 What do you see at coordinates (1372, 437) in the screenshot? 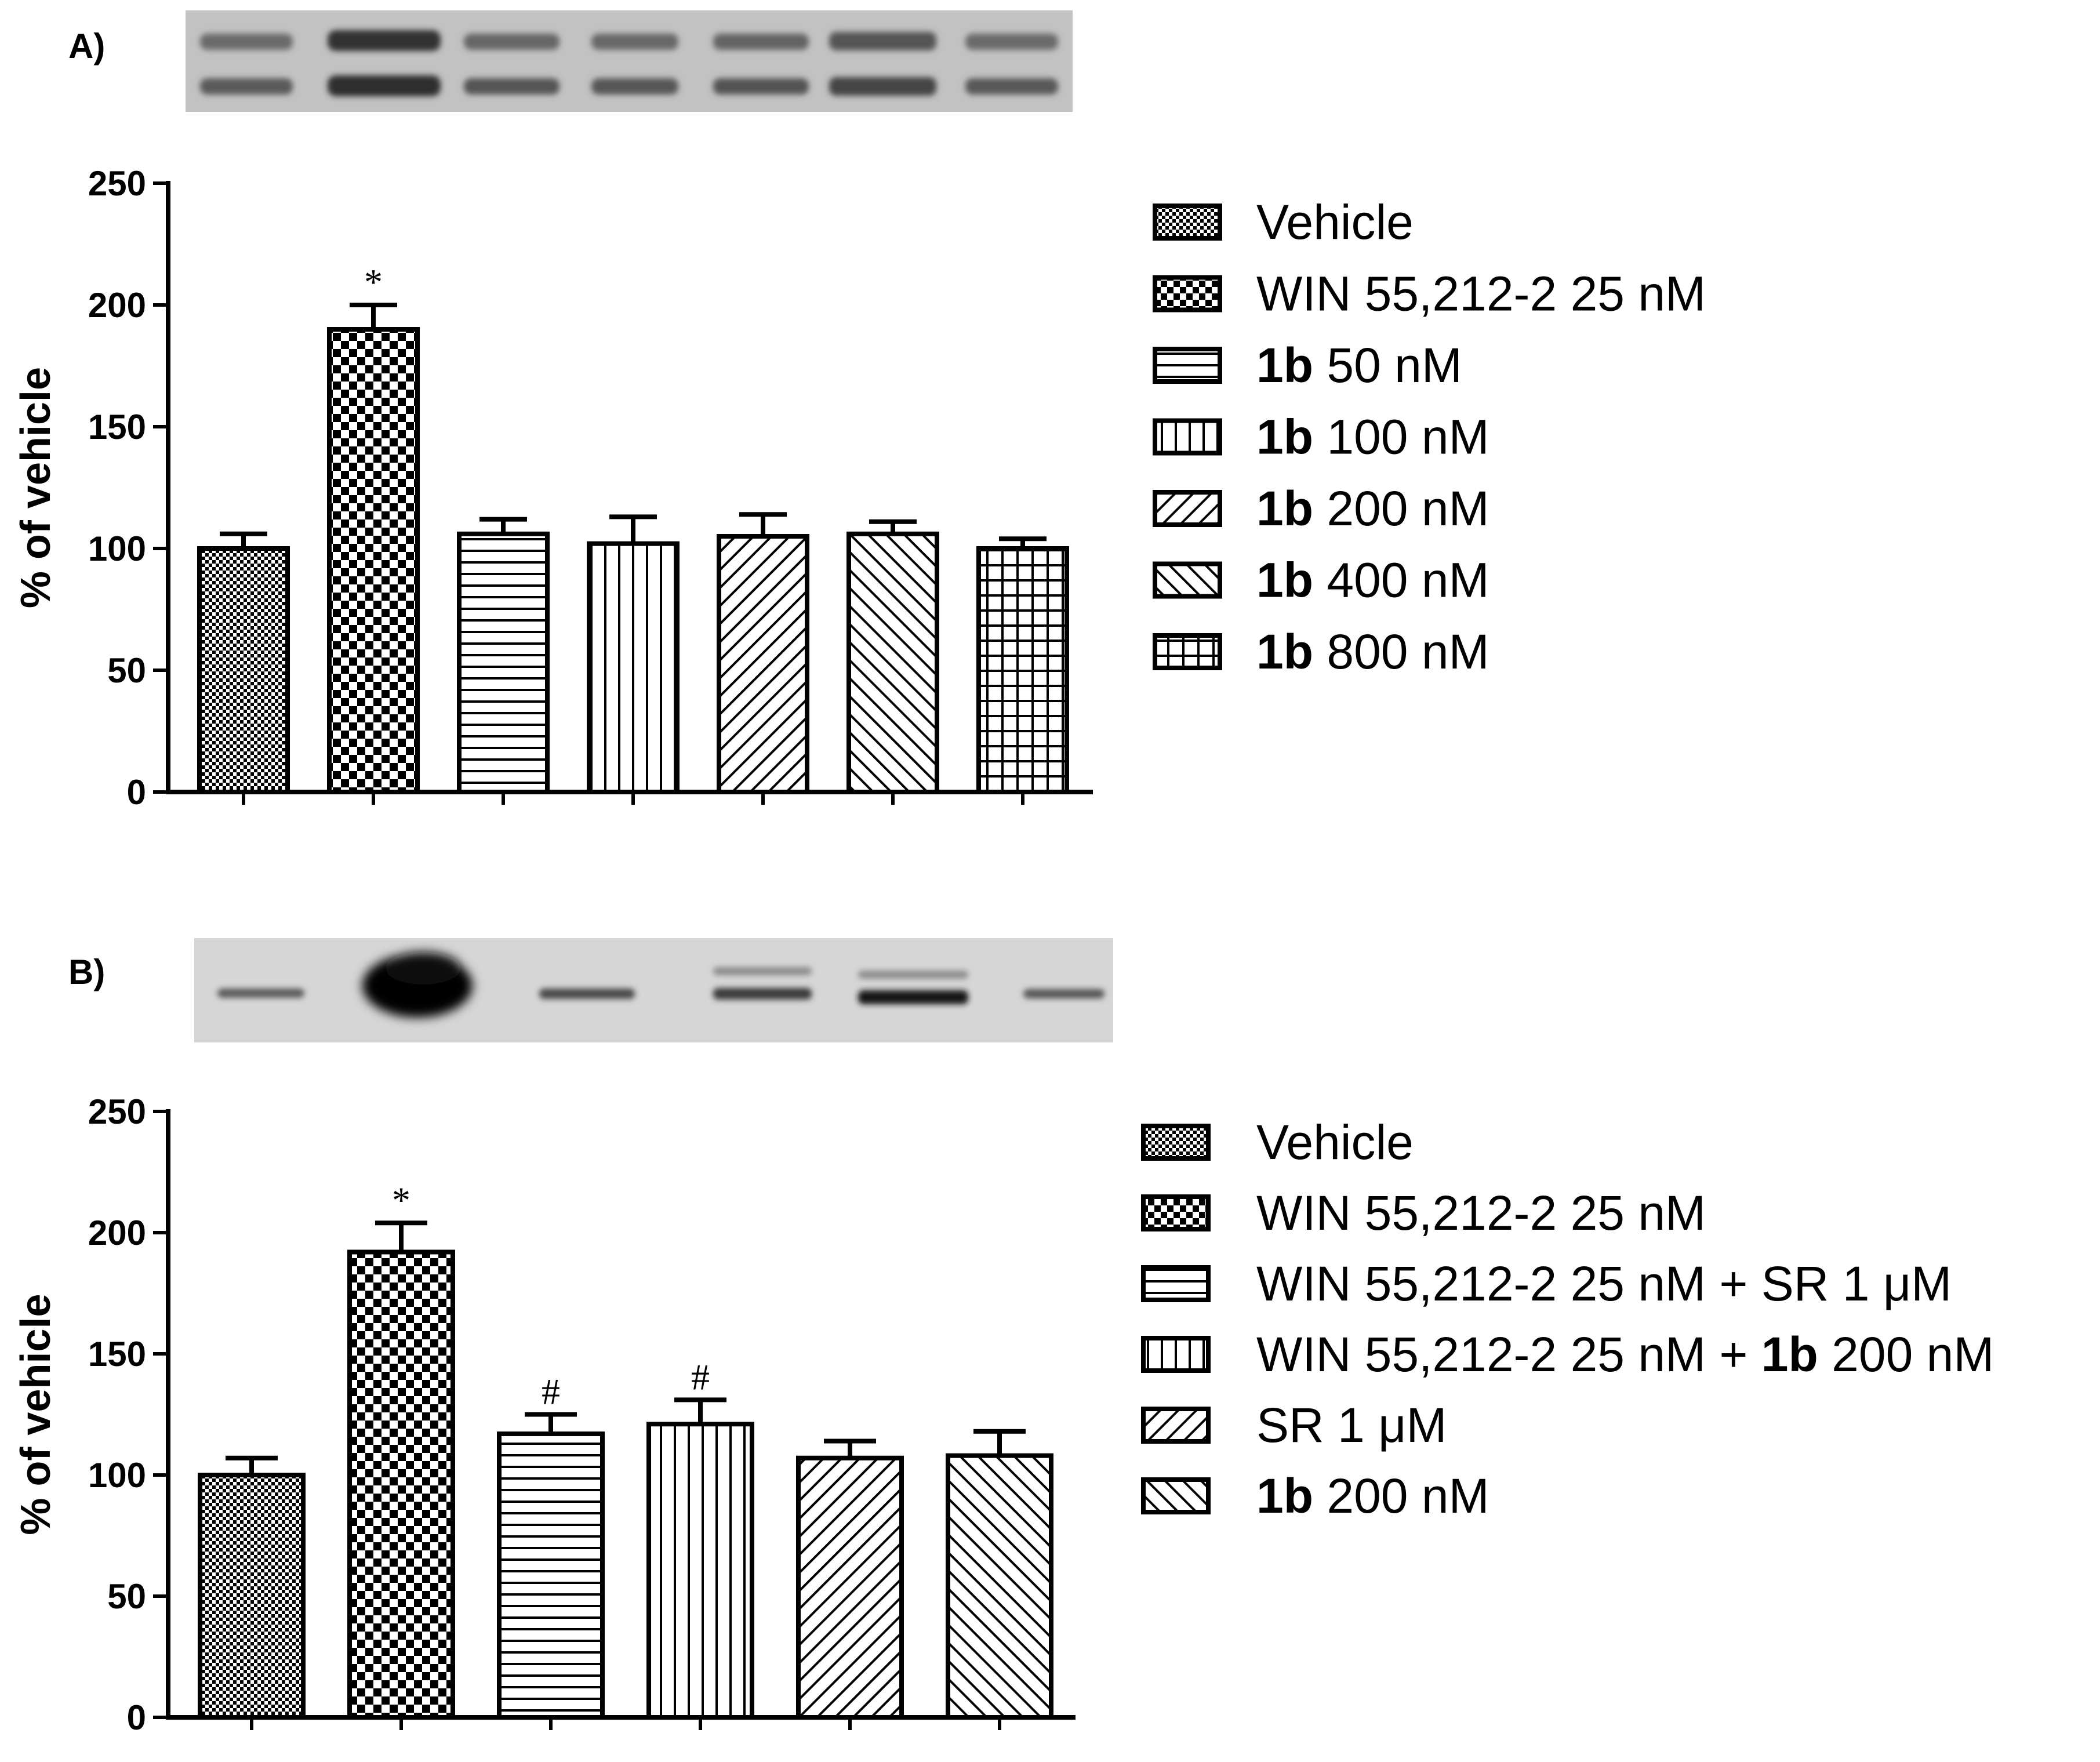
I see `legend-label: 1b 100 nM` at bounding box center [1372, 437].